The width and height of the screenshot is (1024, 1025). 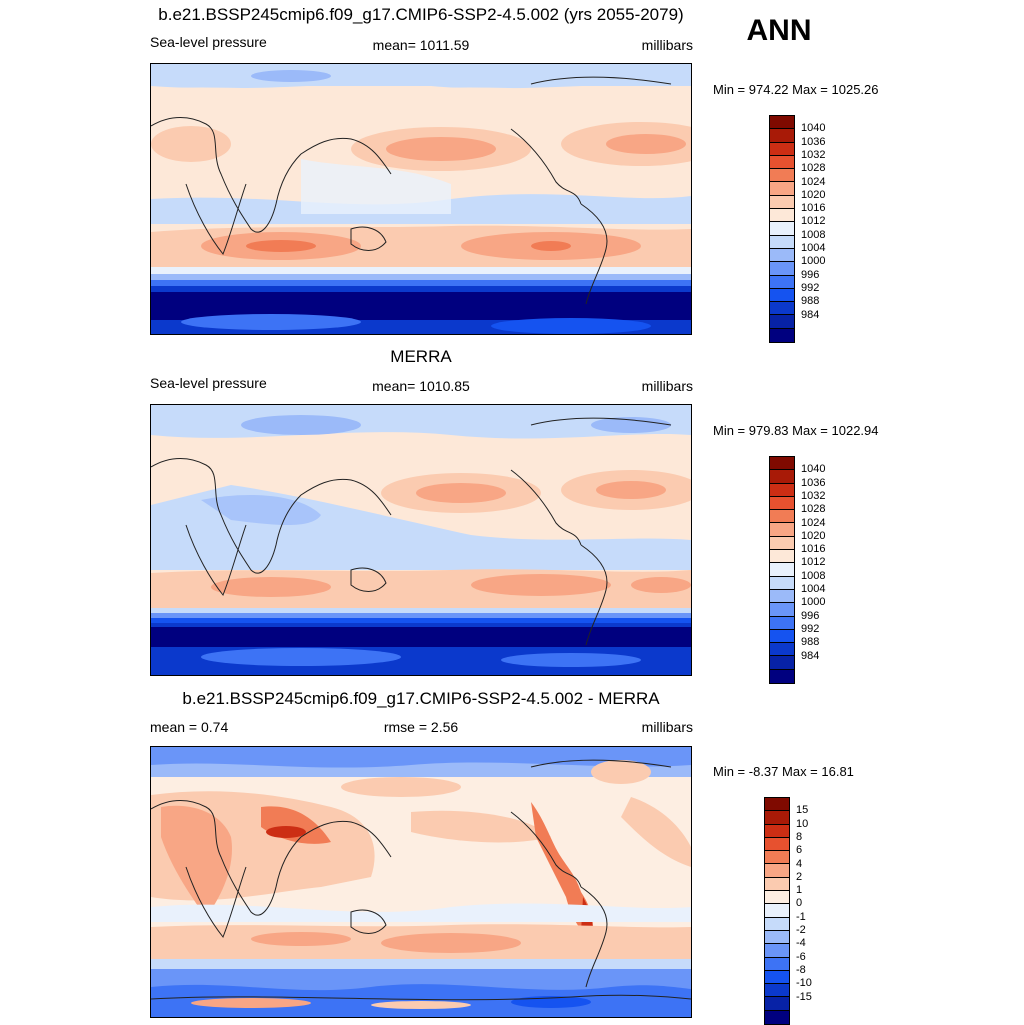 I want to click on panel1-mean: mean= 1011.59, so click(x=421, y=45).